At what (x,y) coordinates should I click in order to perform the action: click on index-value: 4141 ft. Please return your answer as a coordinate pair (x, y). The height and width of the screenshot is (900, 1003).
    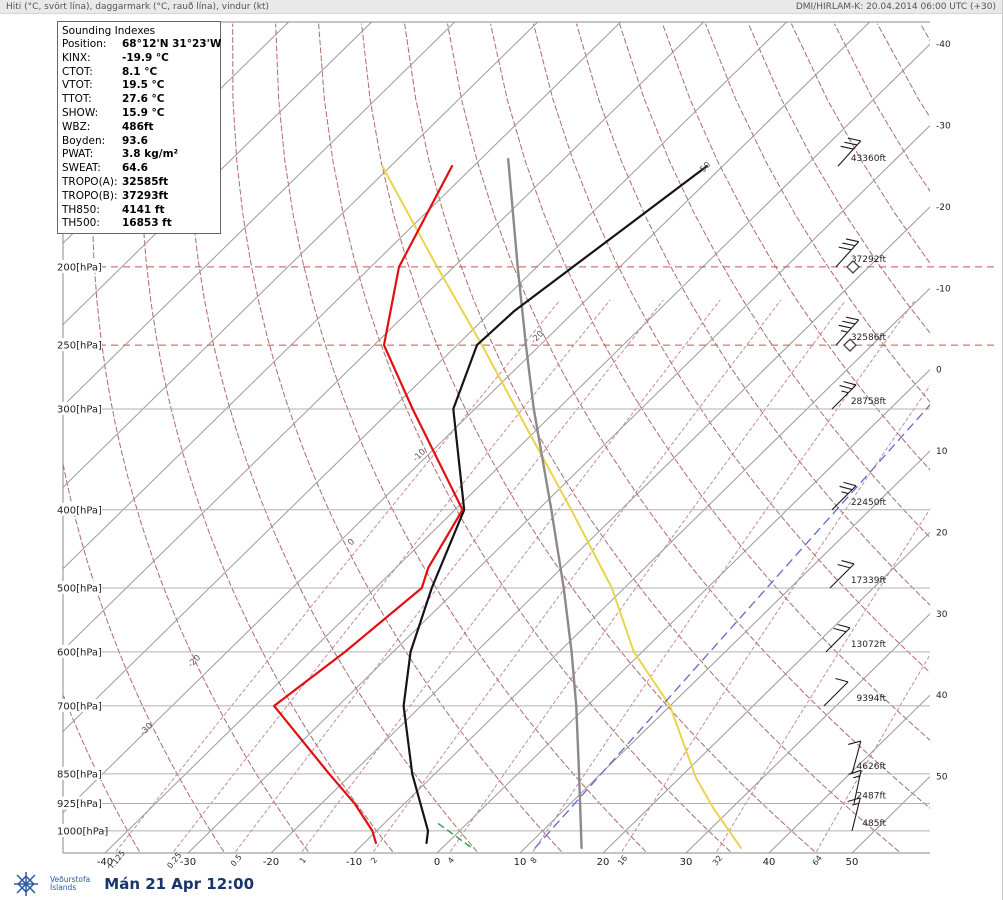
    Looking at the image, I should click on (143, 209).